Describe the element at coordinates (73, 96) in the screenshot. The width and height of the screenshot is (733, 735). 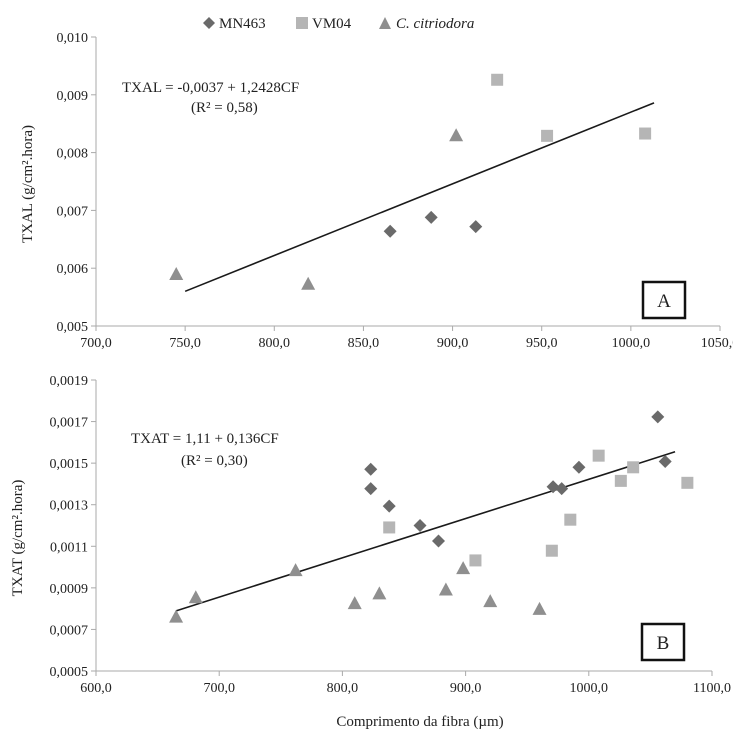
I see `y-tick-label: 0,009` at that location.